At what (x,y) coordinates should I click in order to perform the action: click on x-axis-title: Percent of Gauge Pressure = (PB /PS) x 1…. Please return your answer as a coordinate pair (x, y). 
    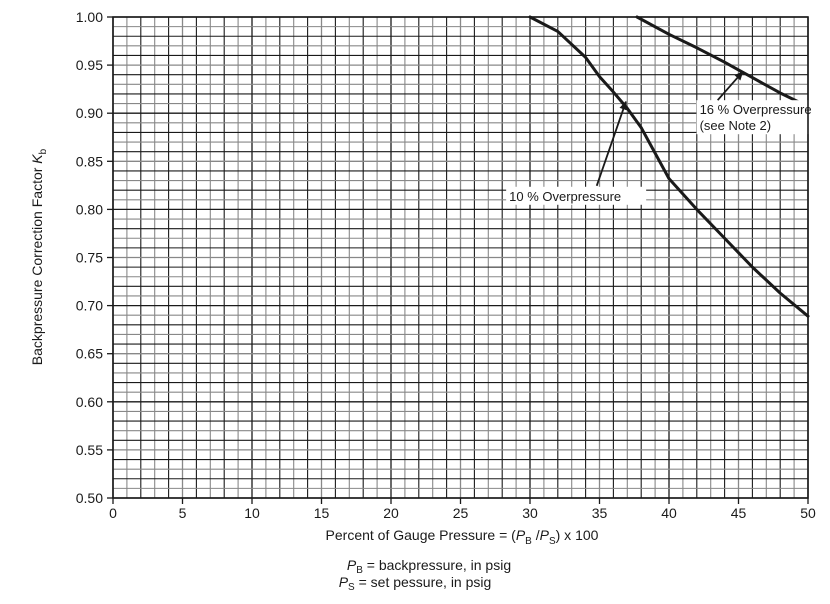
    Looking at the image, I should click on (462, 537).